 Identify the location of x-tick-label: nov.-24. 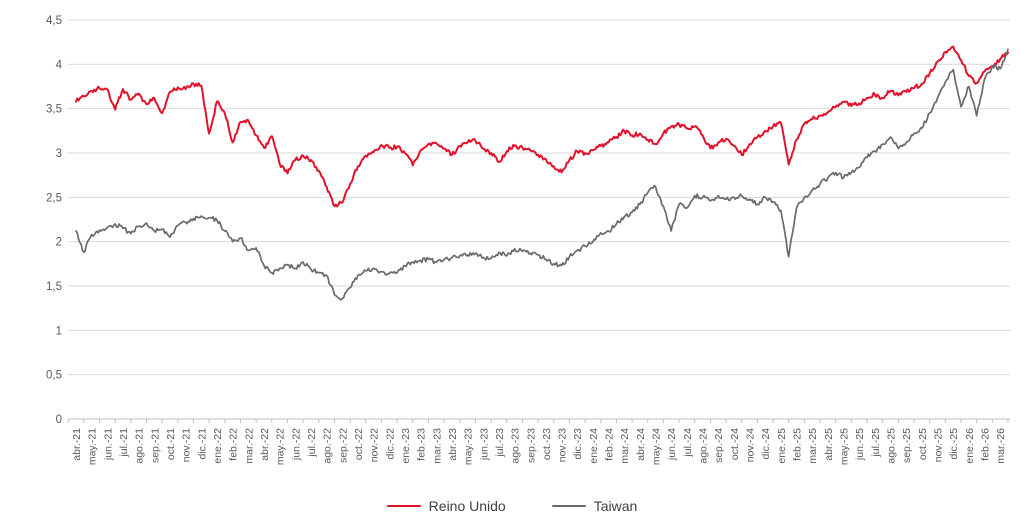
(751, 445).